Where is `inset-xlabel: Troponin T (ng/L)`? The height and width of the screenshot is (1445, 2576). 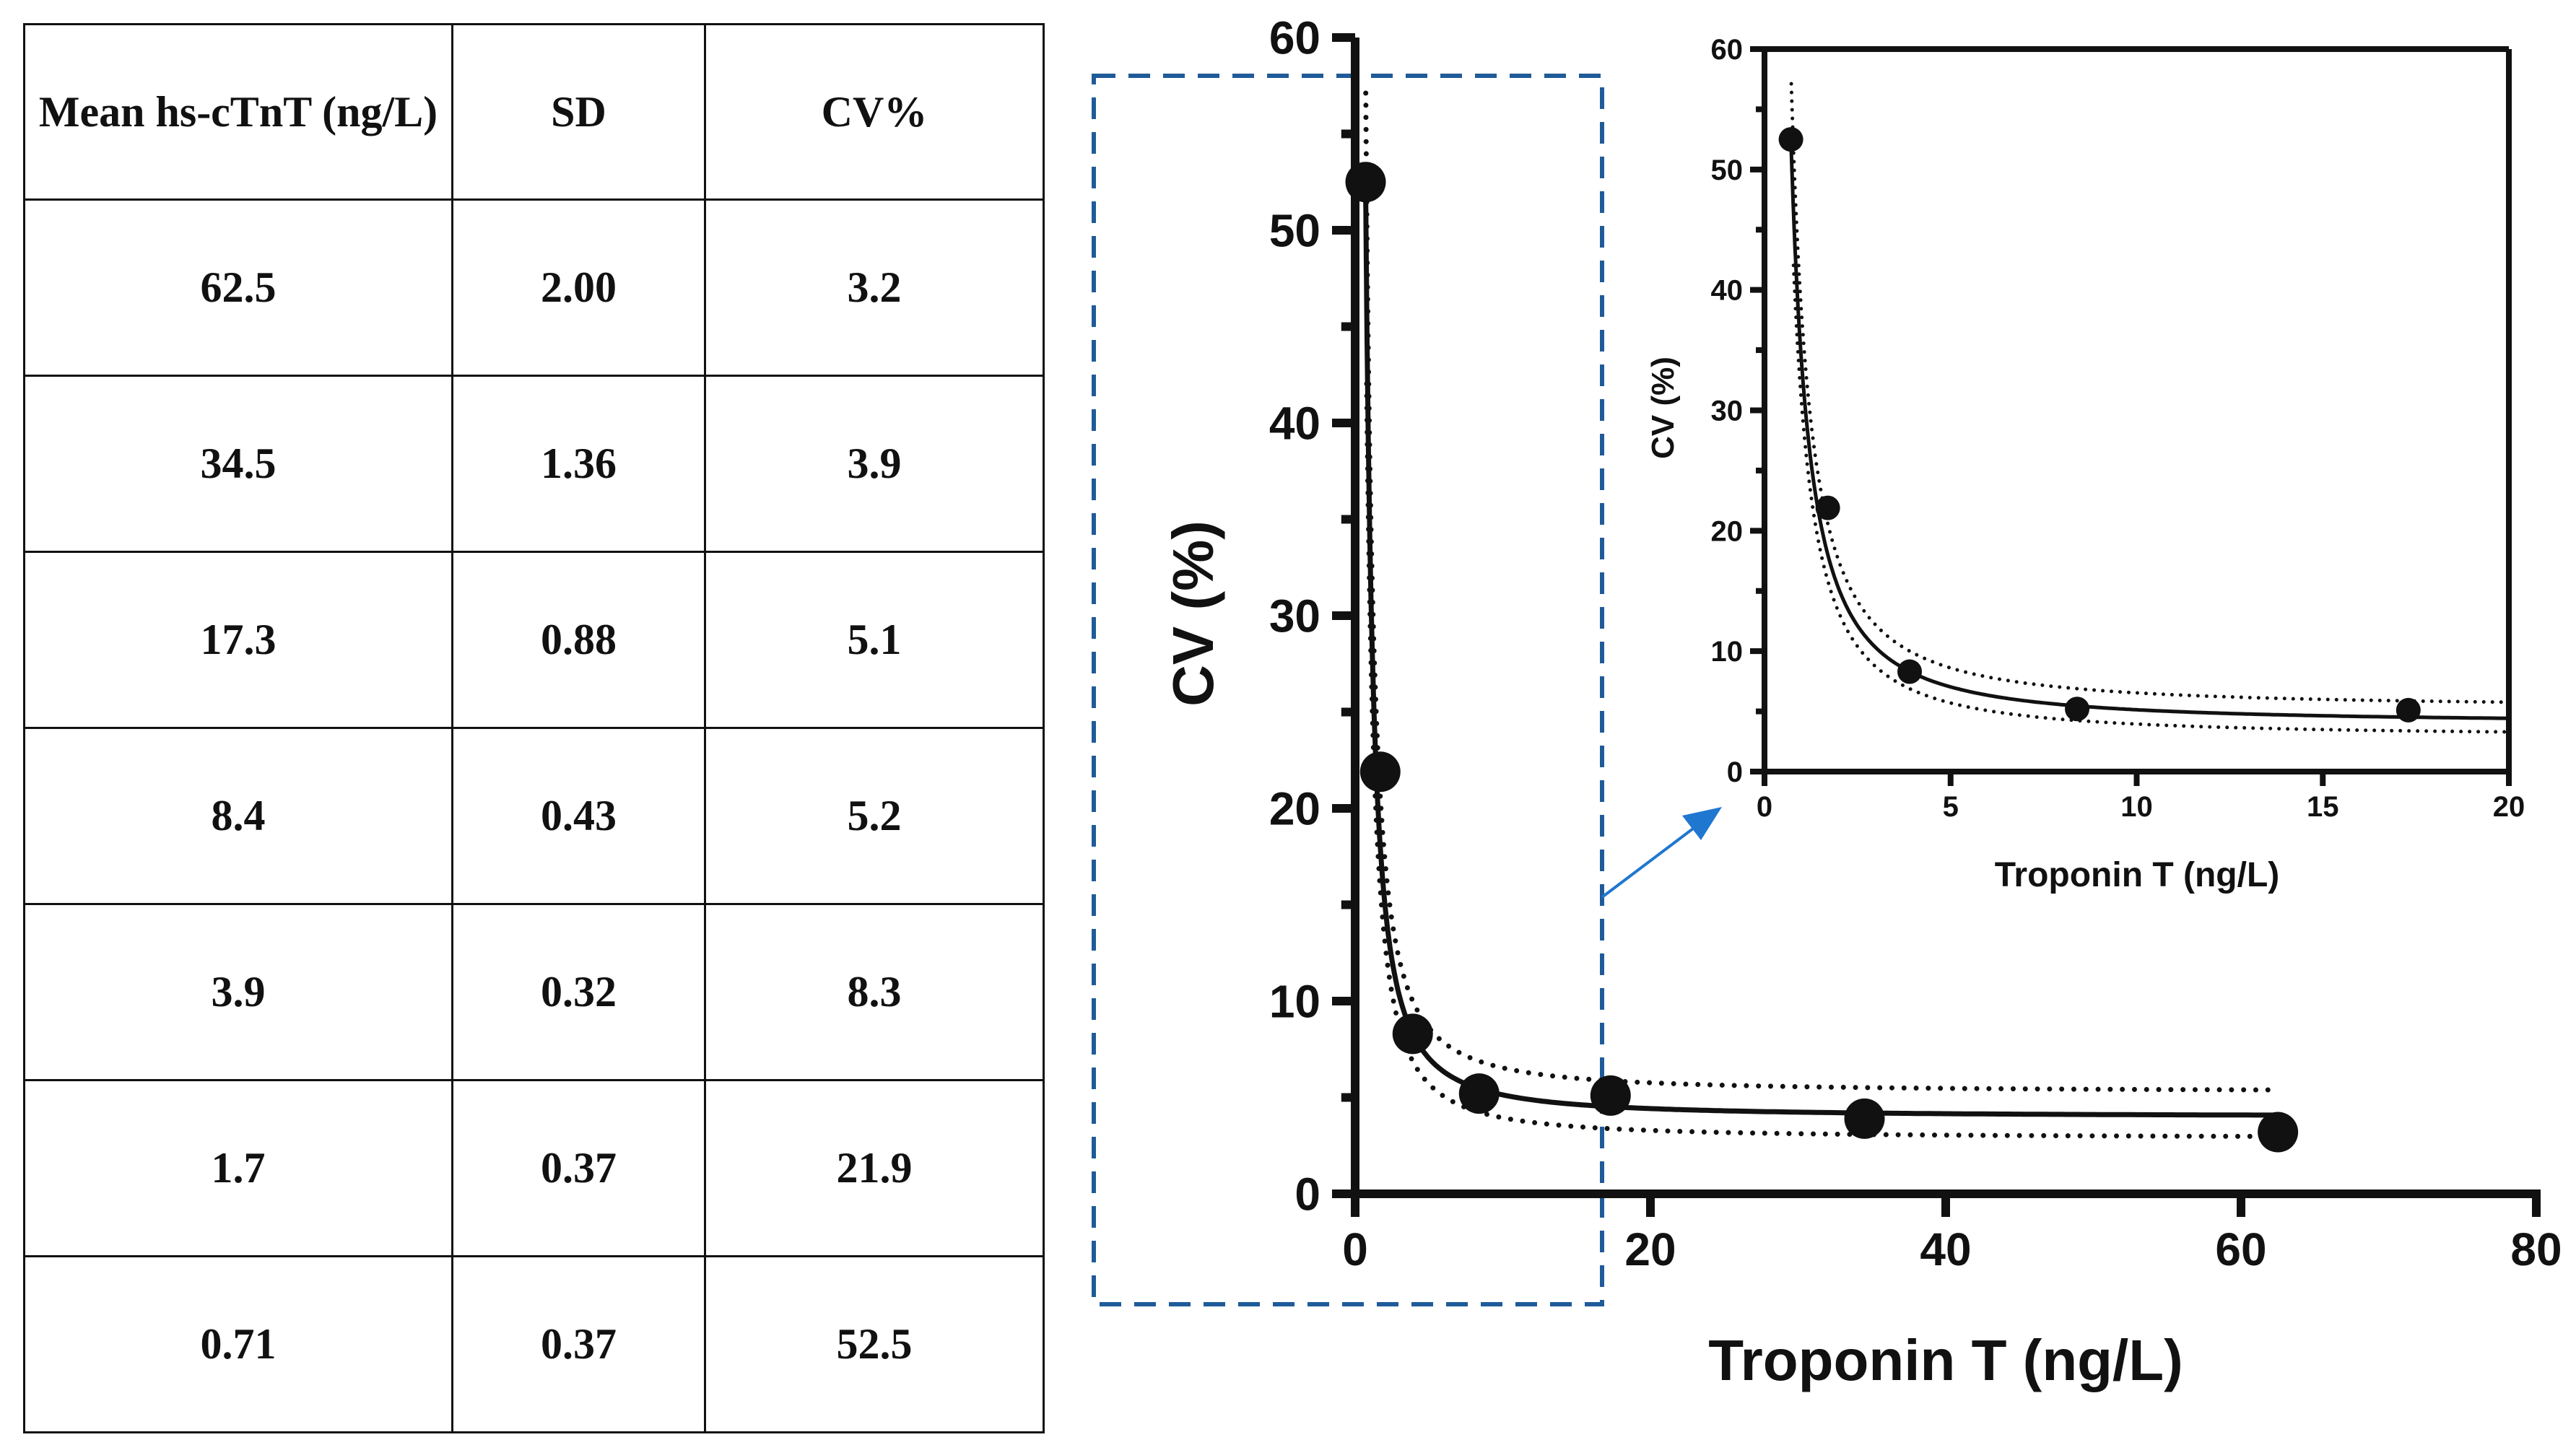
inset-xlabel: Troponin T (ng/L) is located at coordinates (2137, 875).